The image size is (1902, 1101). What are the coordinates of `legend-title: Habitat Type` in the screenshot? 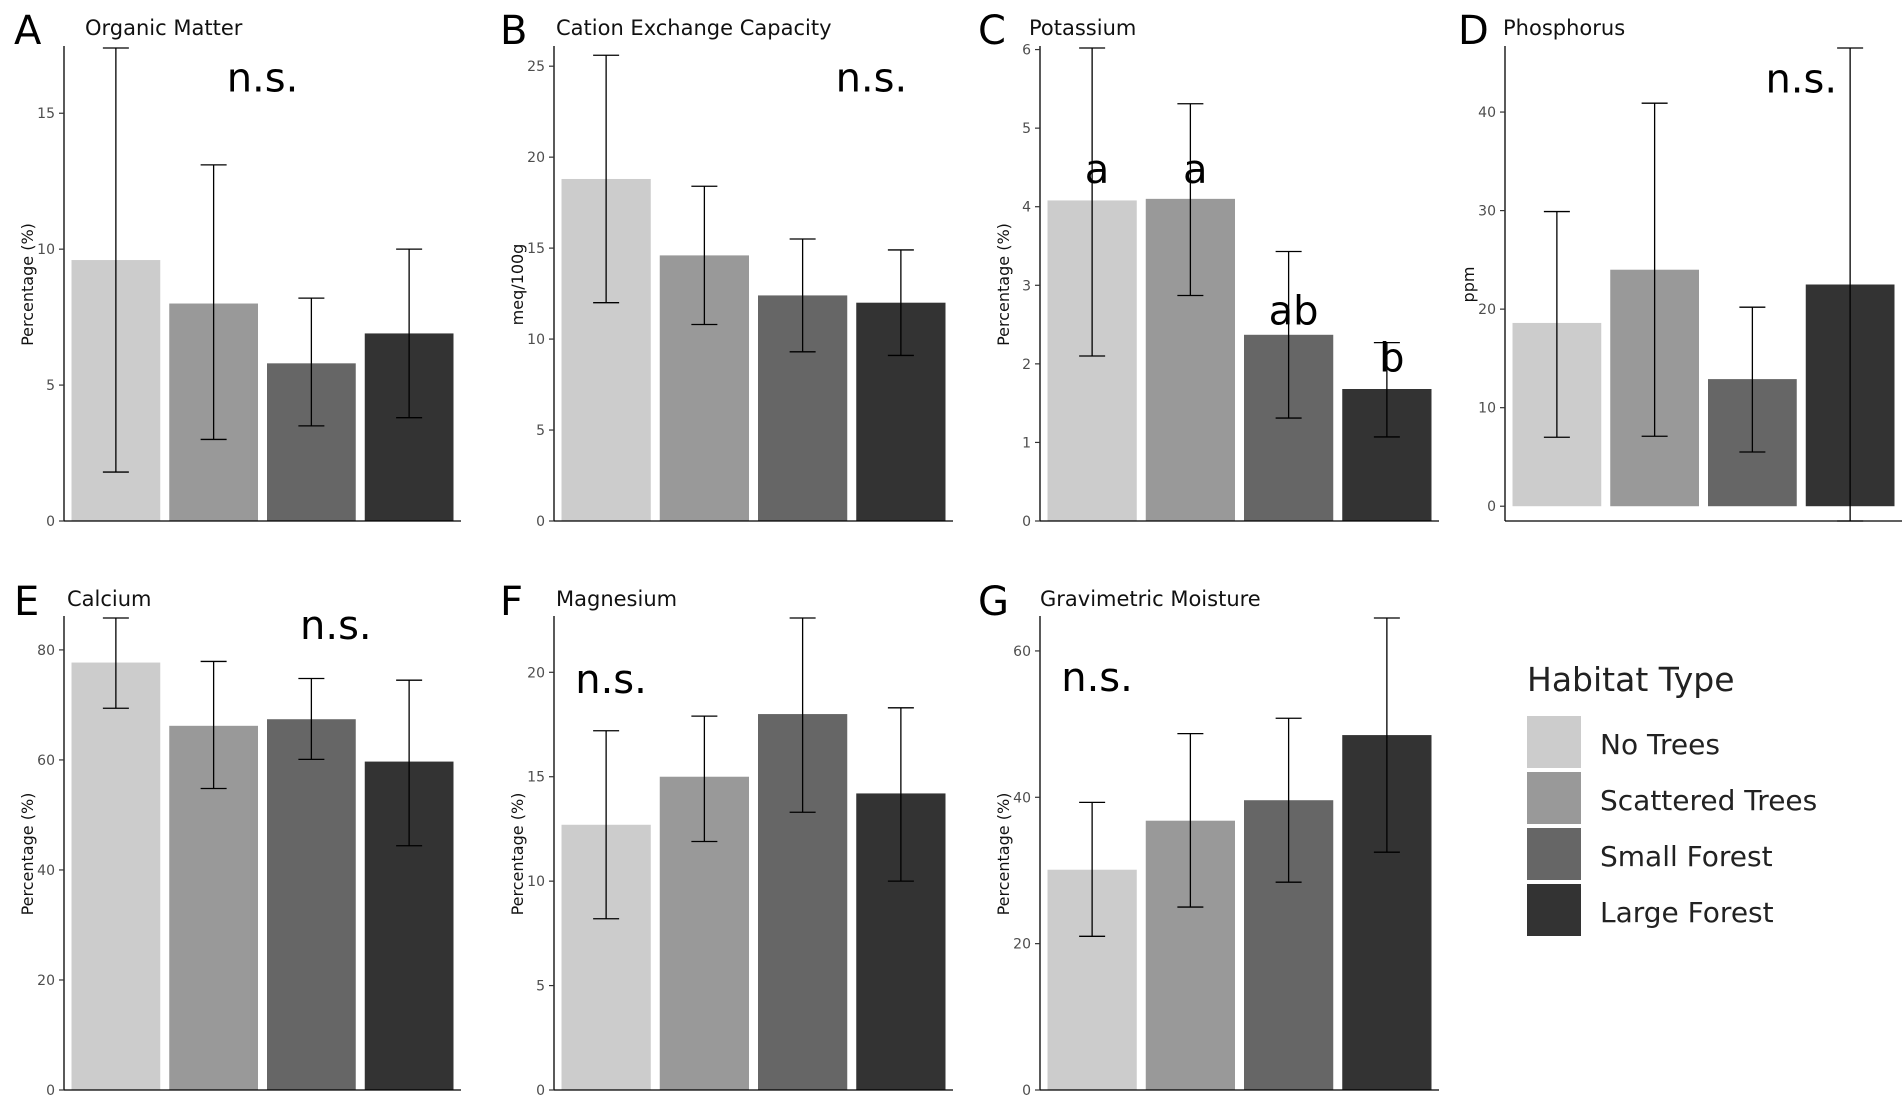 It's located at (1631, 679).